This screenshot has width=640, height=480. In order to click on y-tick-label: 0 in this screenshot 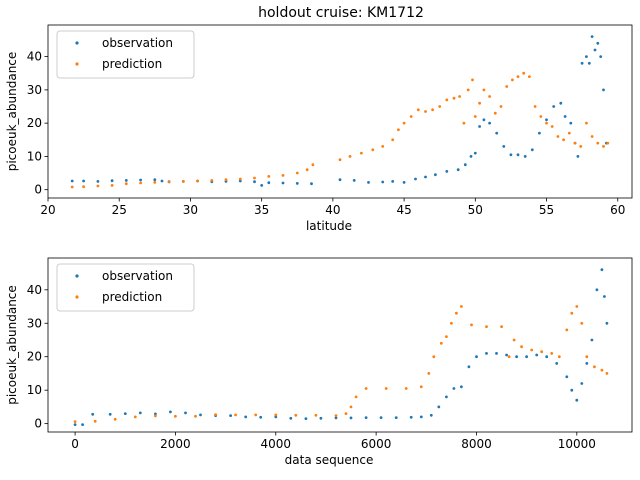, I will do `click(38, 424)`.